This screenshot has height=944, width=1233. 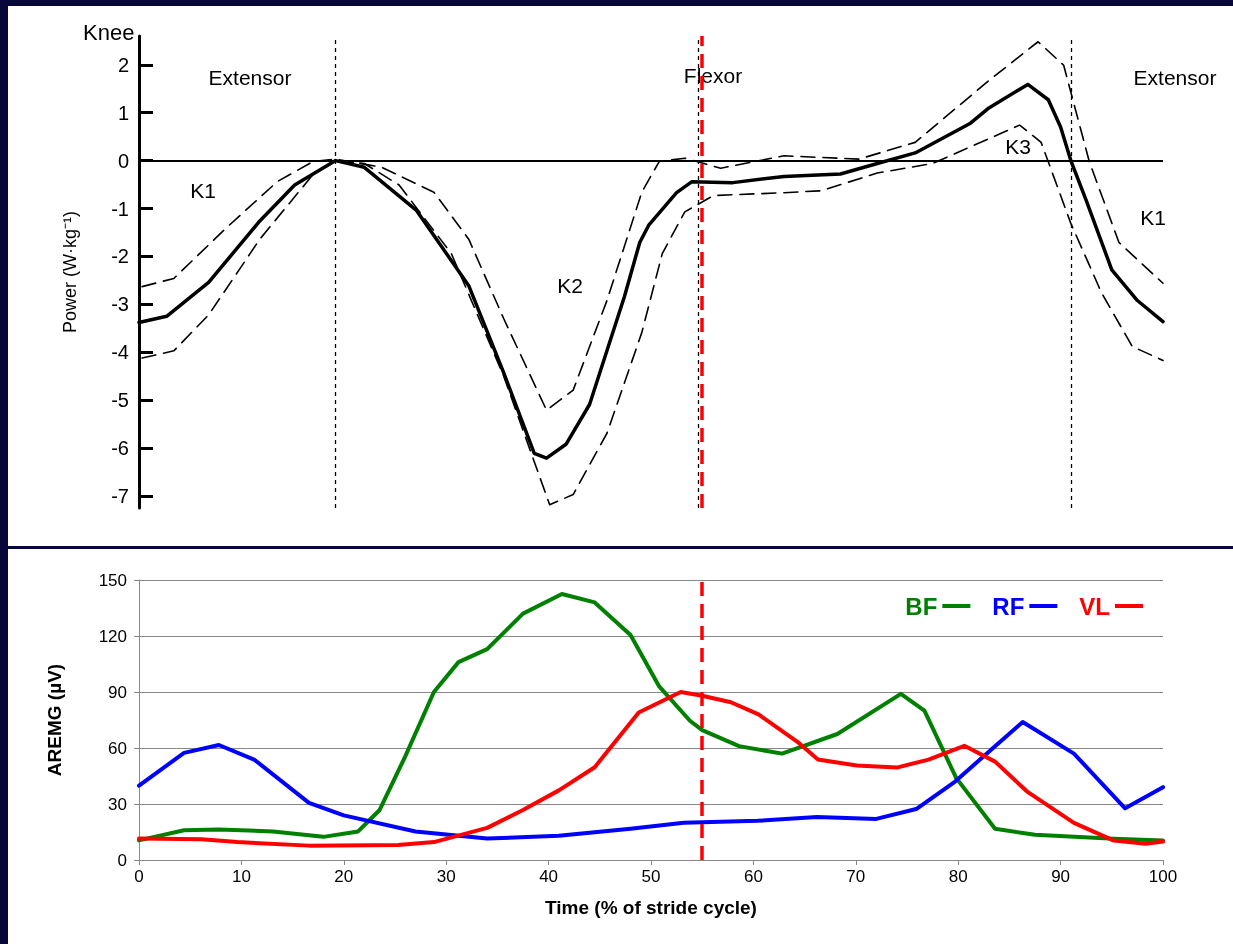 What do you see at coordinates (921, 606) in the screenshot?
I see `legend-label: BF` at bounding box center [921, 606].